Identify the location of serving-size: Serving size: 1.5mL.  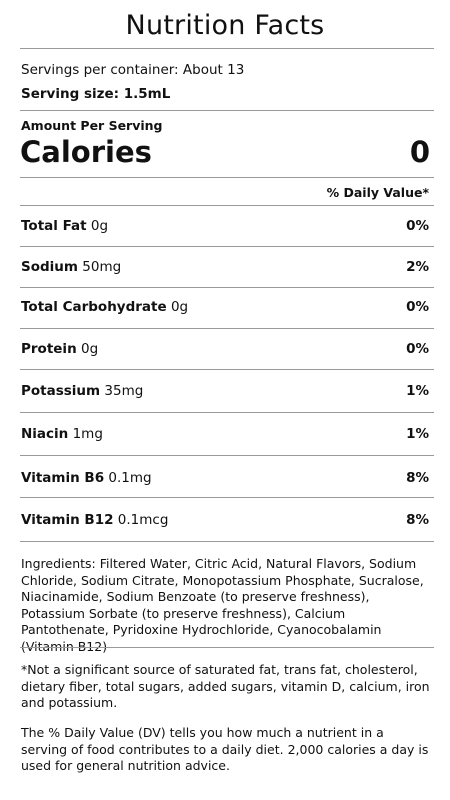
(96, 94).